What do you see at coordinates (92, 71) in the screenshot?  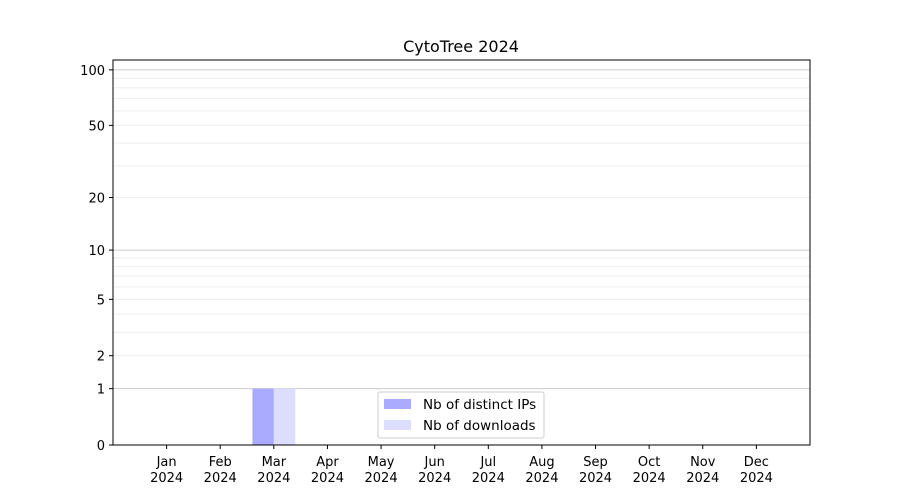 I see `y-tick-label: 100` at bounding box center [92, 71].